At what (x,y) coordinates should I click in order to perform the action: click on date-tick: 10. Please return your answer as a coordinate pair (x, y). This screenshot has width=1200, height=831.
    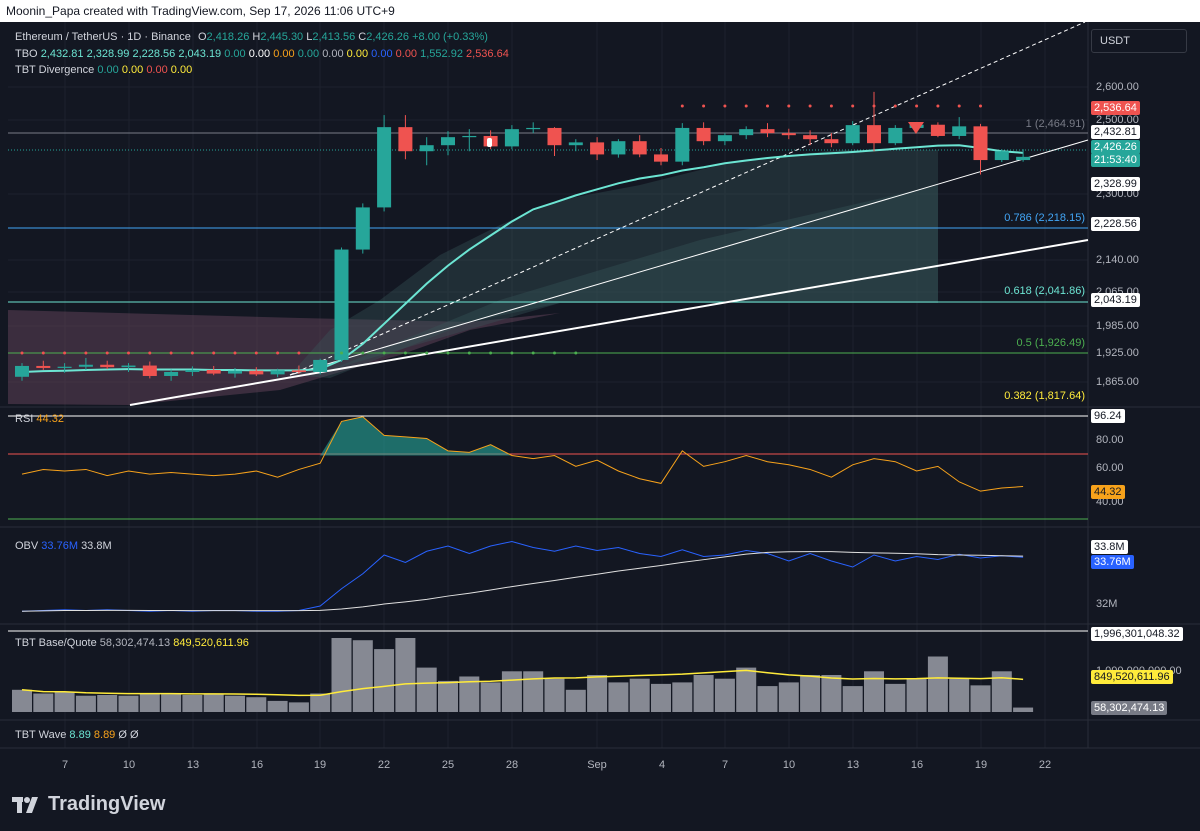
    Looking at the image, I should click on (129, 765).